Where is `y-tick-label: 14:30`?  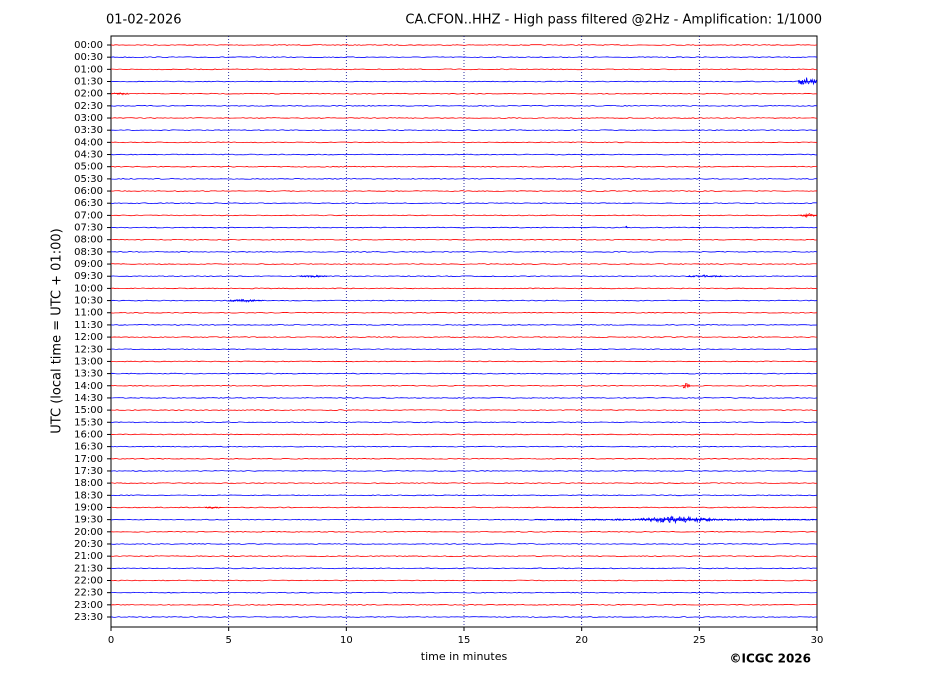
y-tick-label: 14:30 is located at coordinates (88, 398).